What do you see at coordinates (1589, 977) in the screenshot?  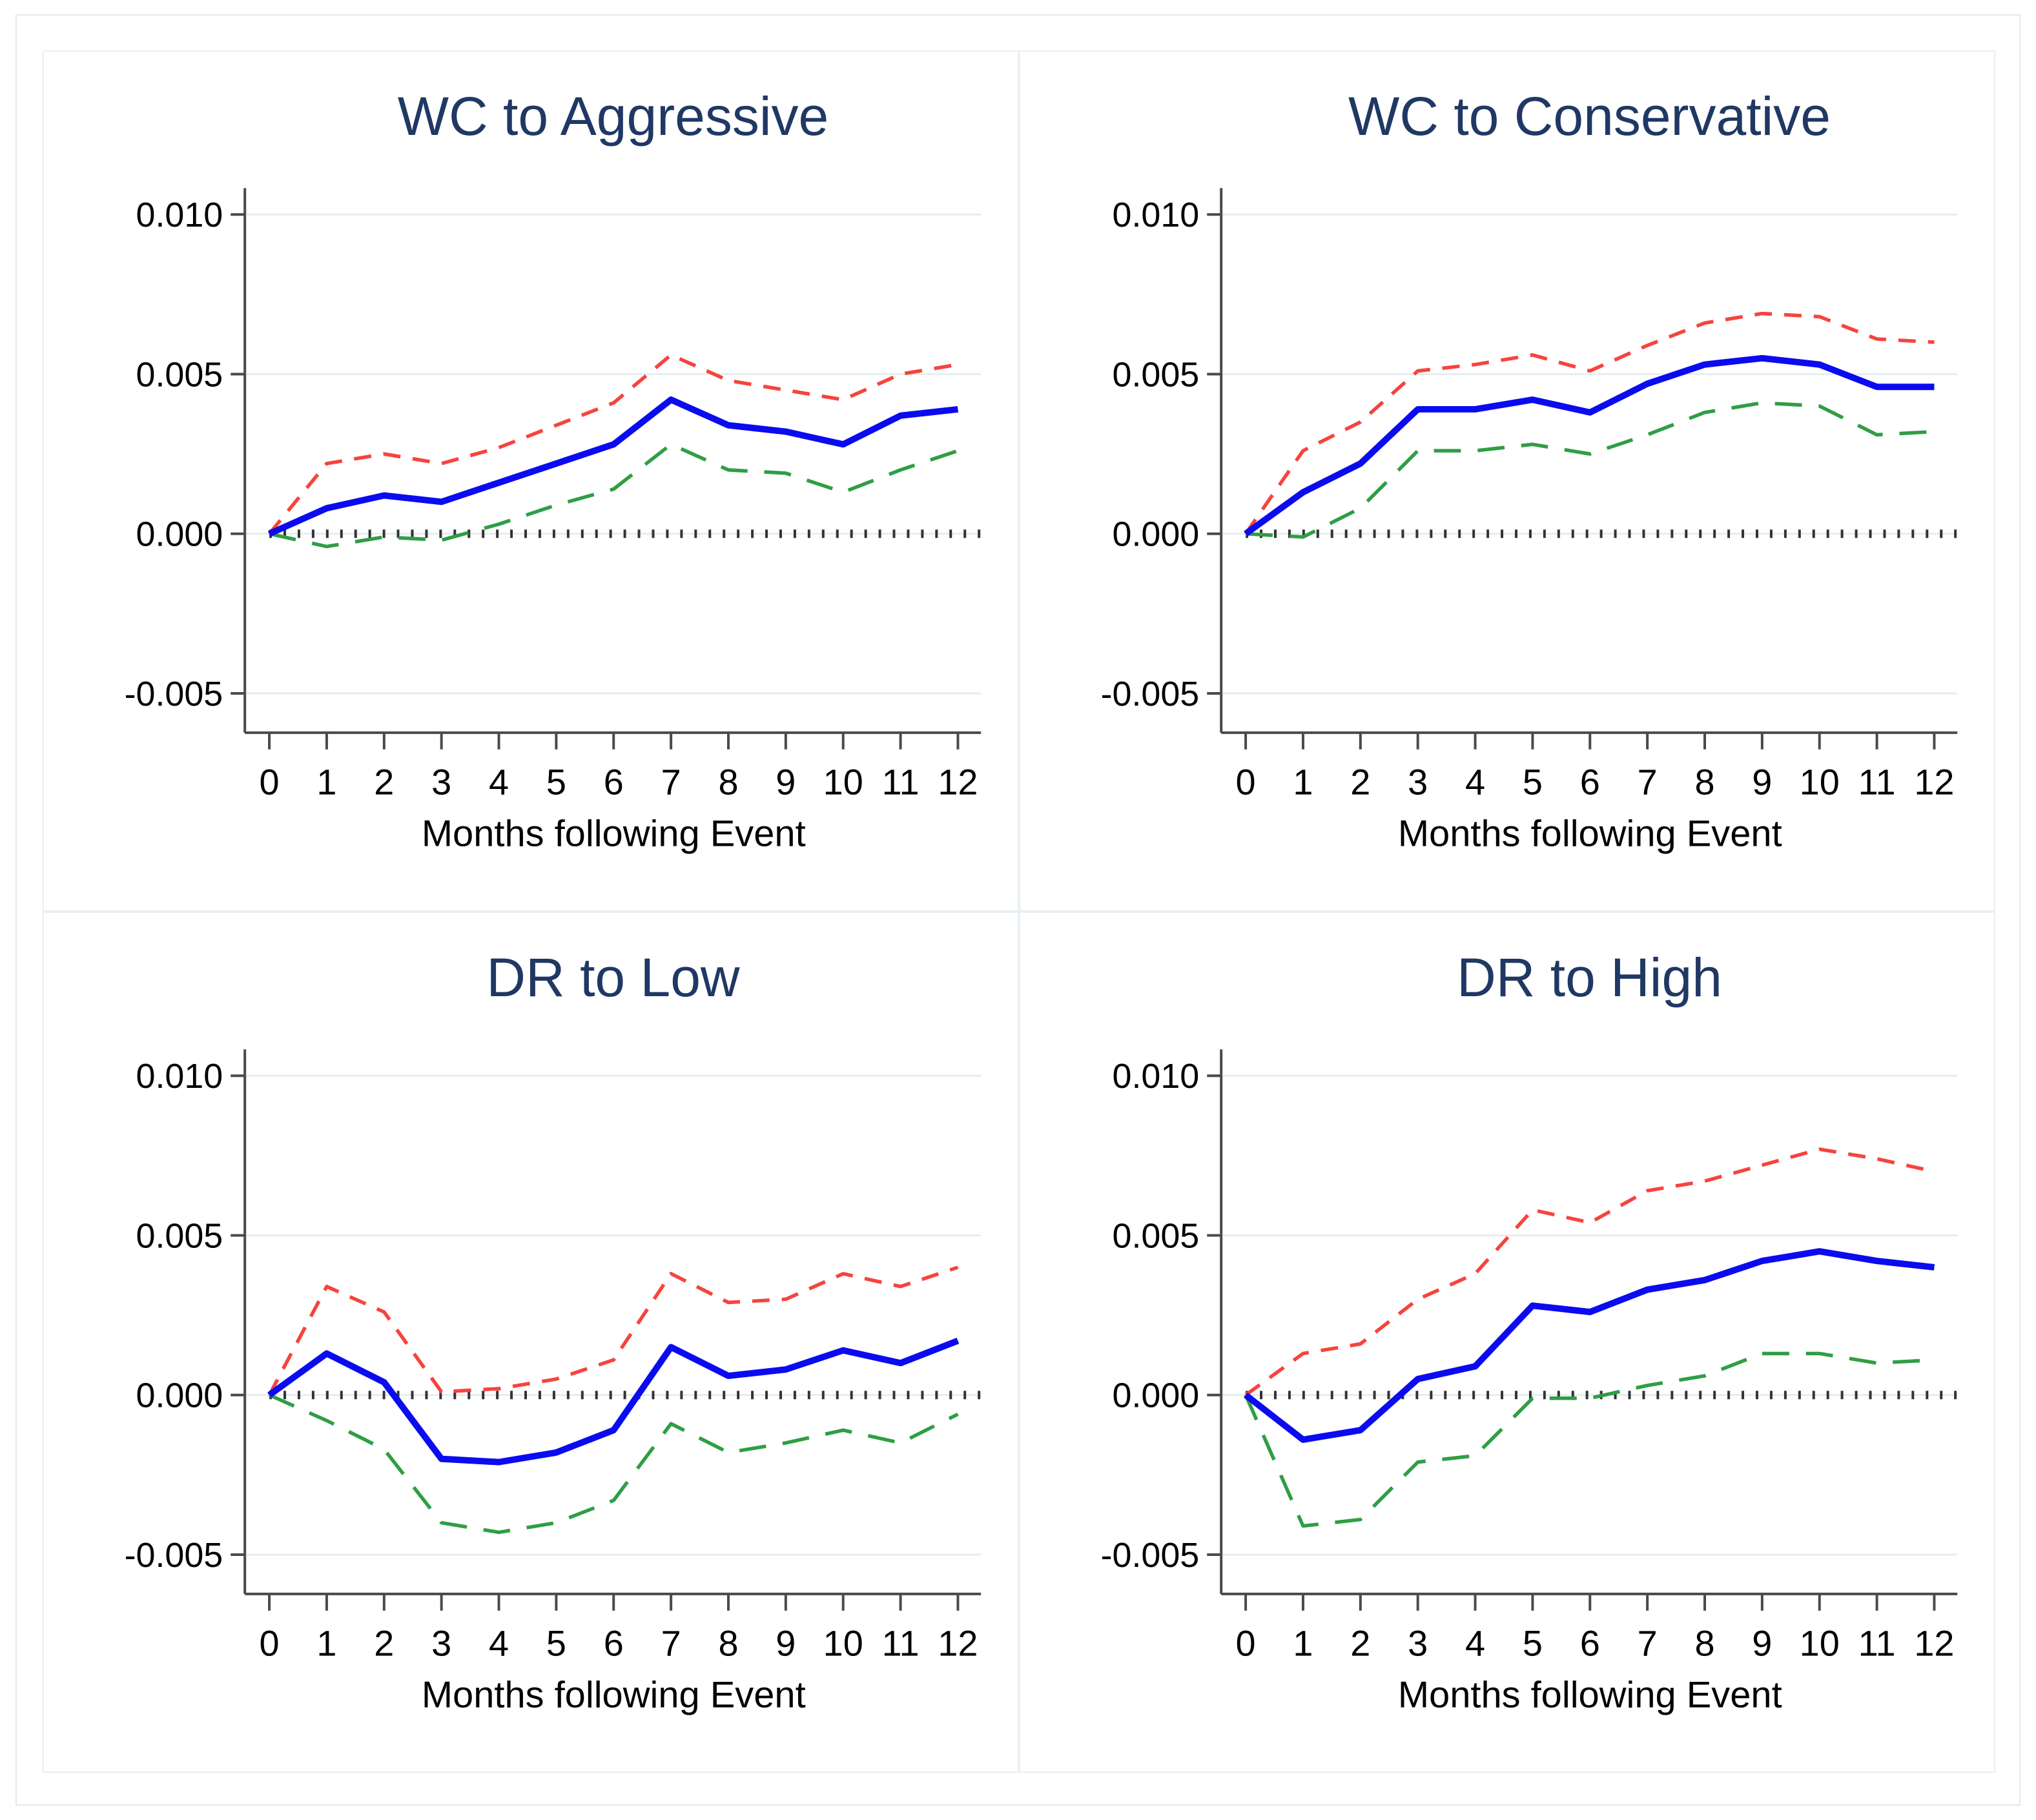 I see `panel-title: DR to High` at bounding box center [1589, 977].